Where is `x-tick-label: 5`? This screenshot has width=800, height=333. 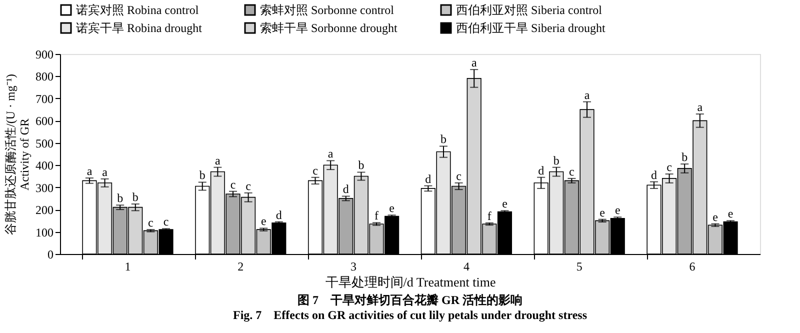 x-tick-label: 5 is located at coordinates (579, 267).